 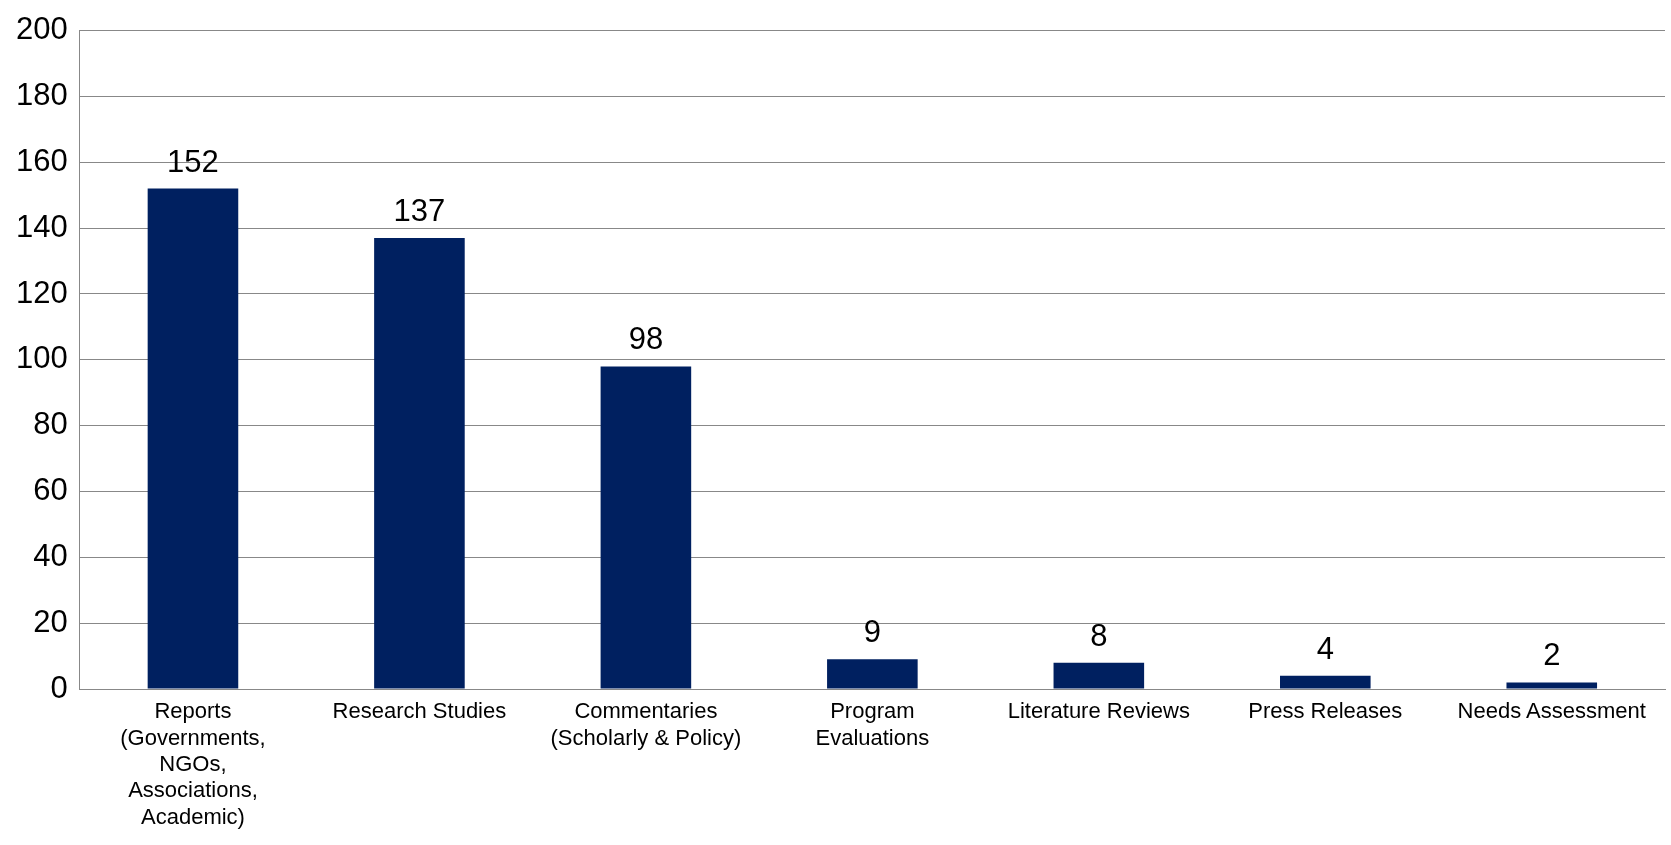 I want to click on y-tick-label: 140, so click(x=41, y=226).